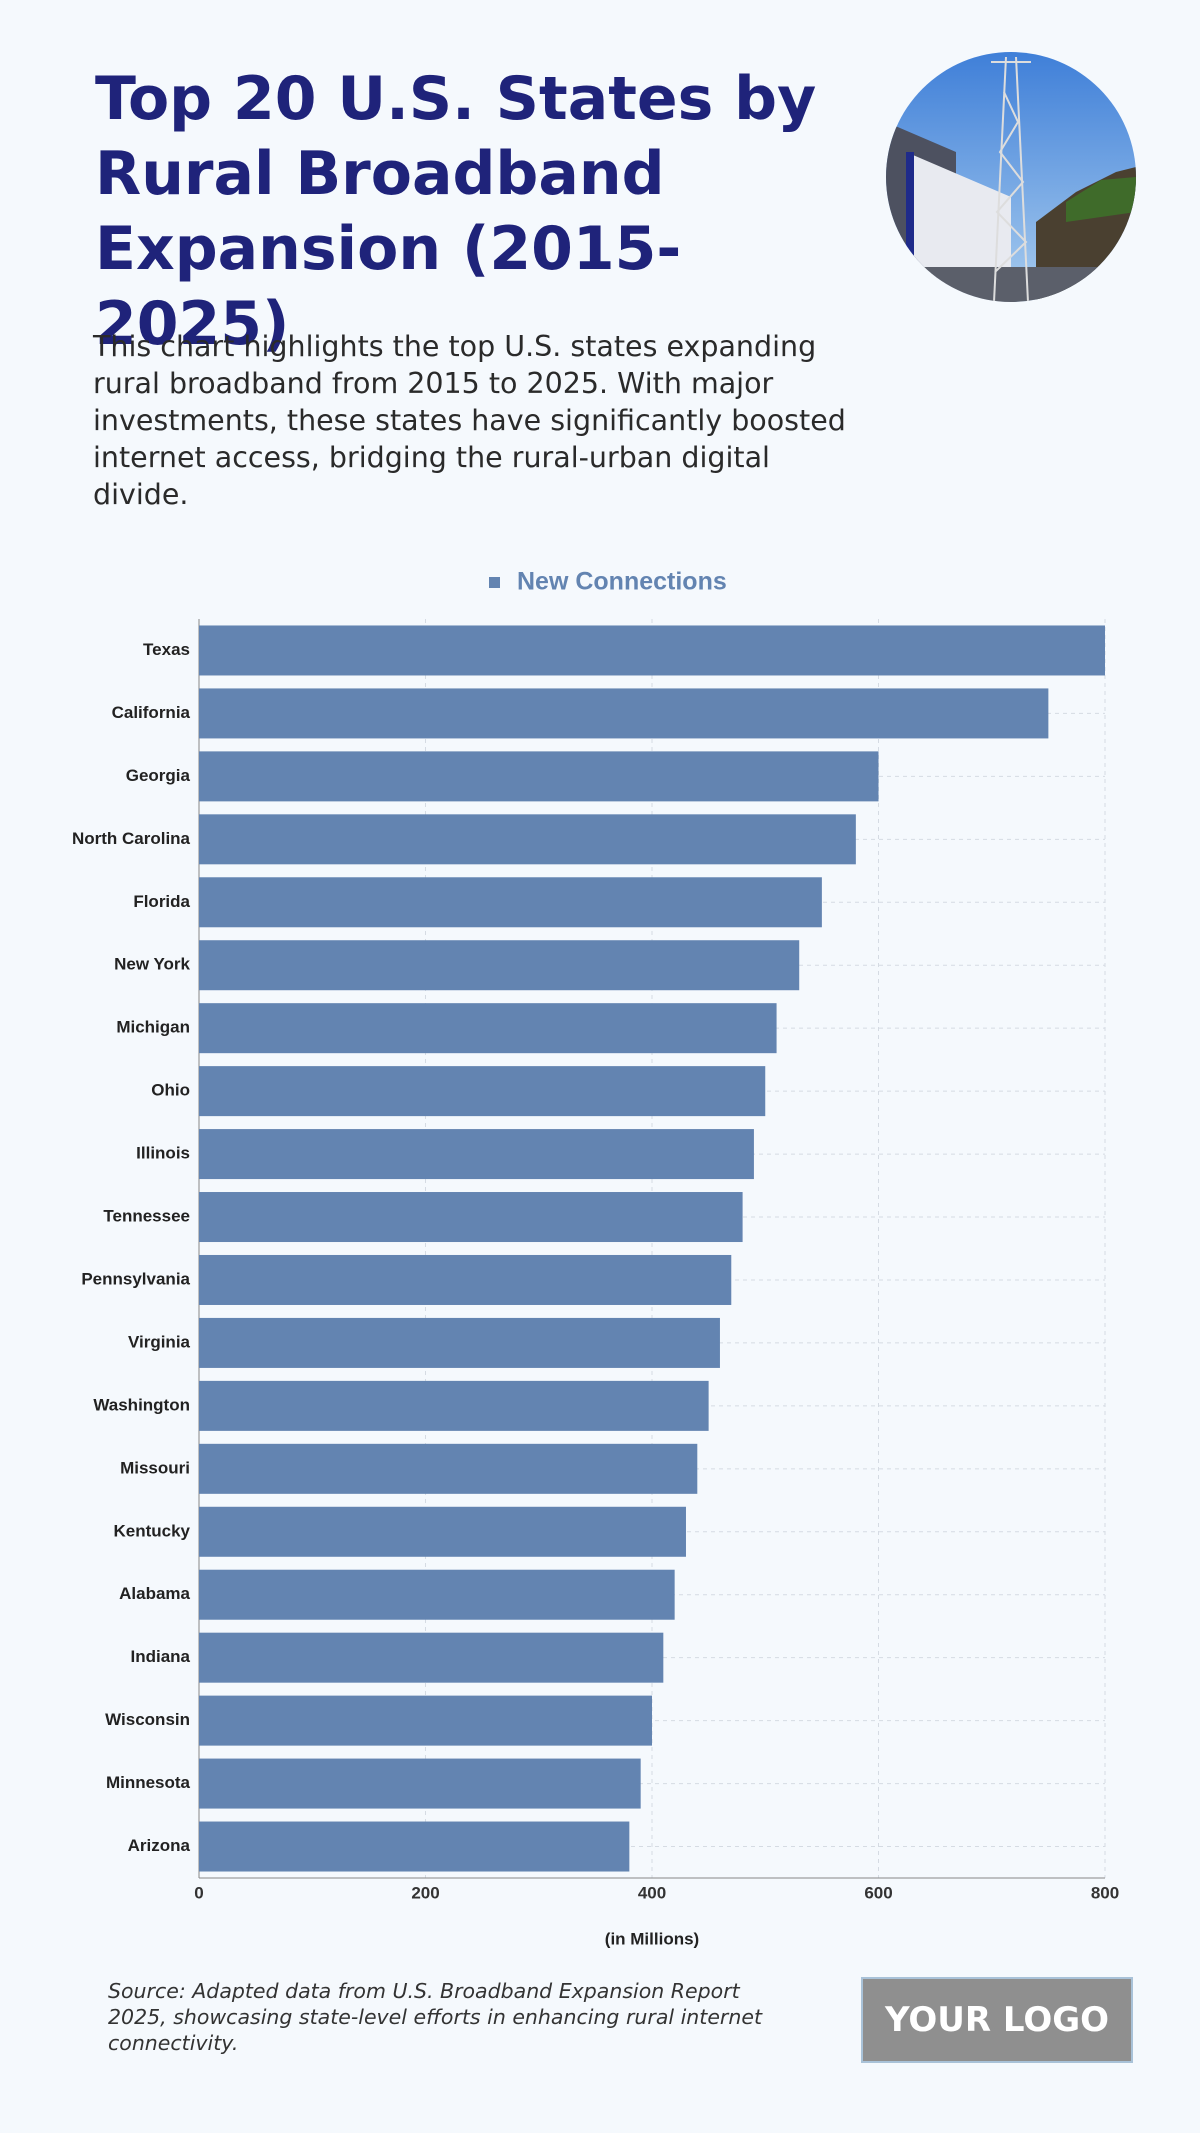 The height and width of the screenshot is (2133, 1200). What do you see at coordinates (1105, 1892) in the screenshot?
I see `x-tick-label: 800` at bounding box center [1105, 1892].